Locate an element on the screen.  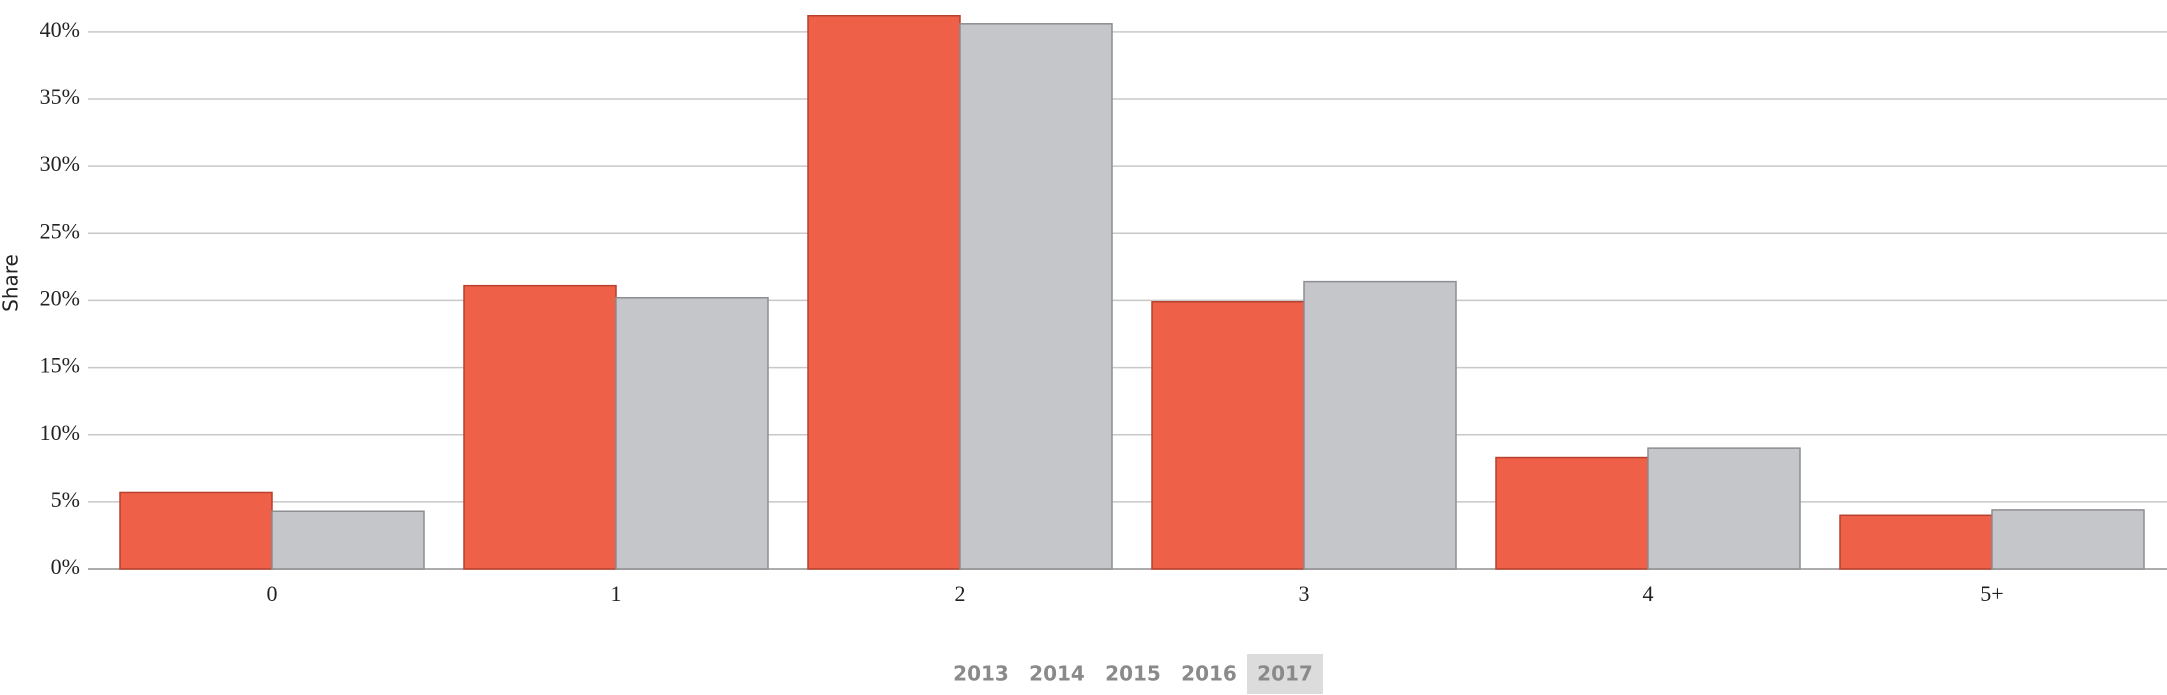
x-tick-label: 4 is located at coordinates (1648, 593).